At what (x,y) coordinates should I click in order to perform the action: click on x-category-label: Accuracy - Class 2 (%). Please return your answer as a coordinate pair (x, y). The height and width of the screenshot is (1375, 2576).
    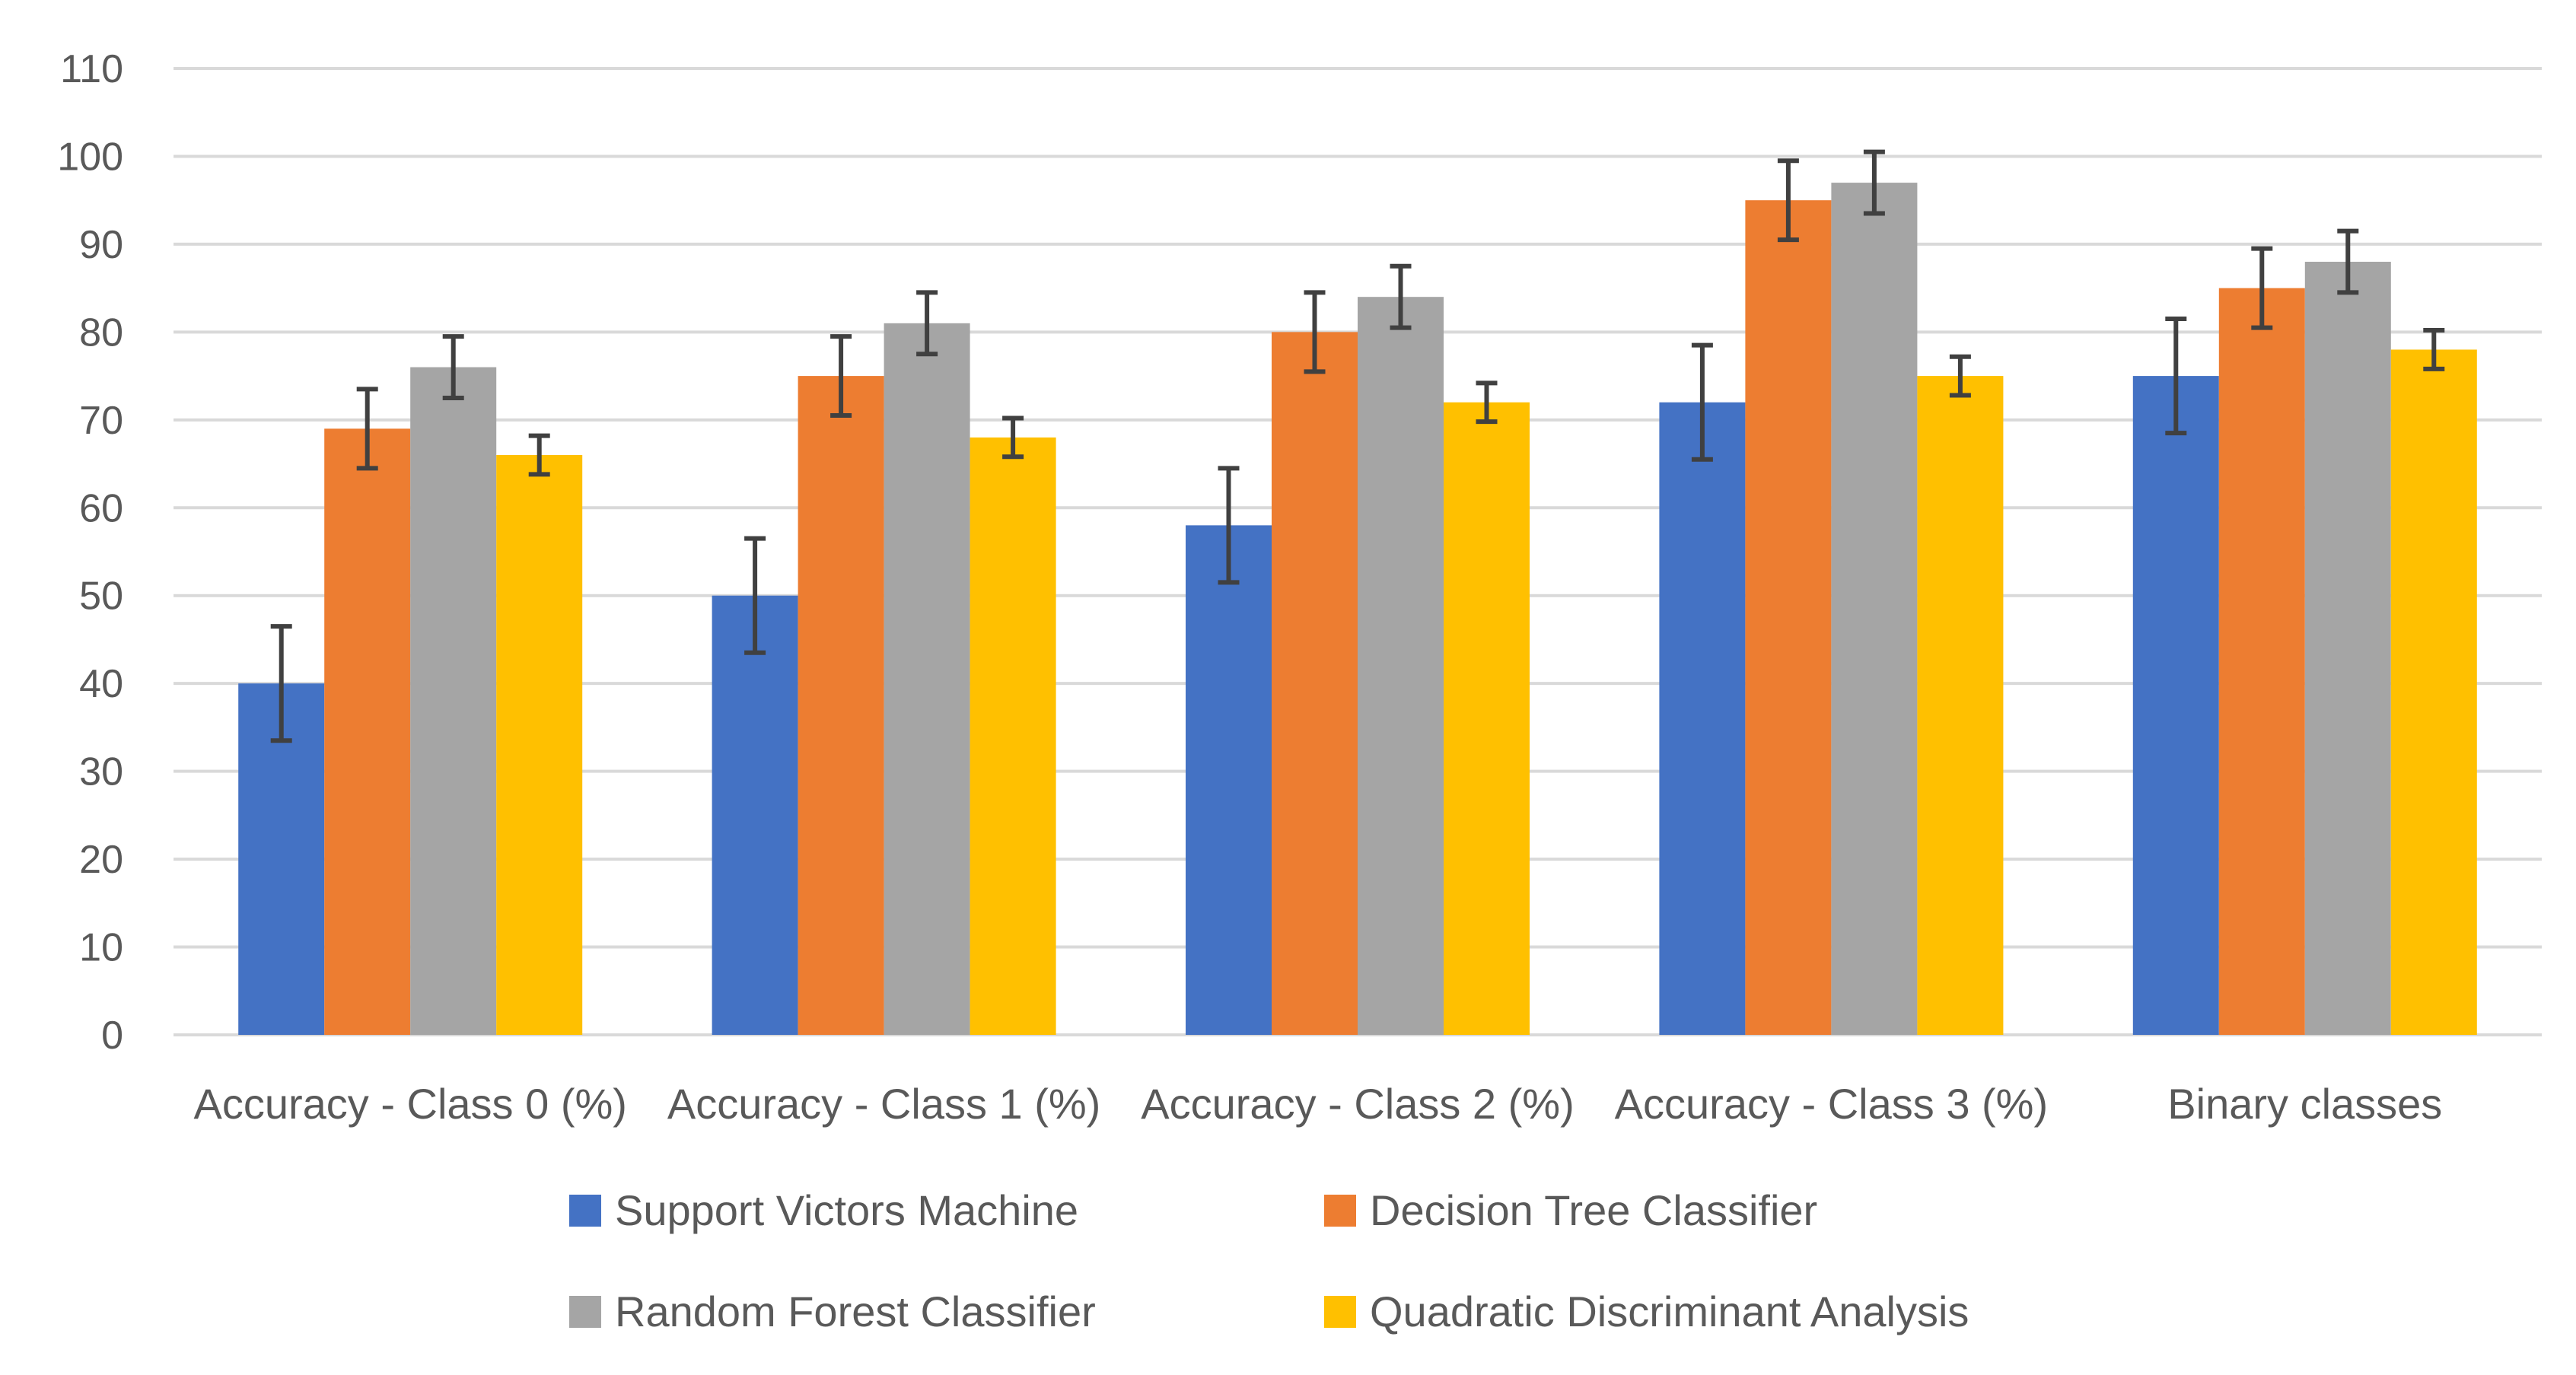
    Looking at the image, I should click on (1357, 1104).